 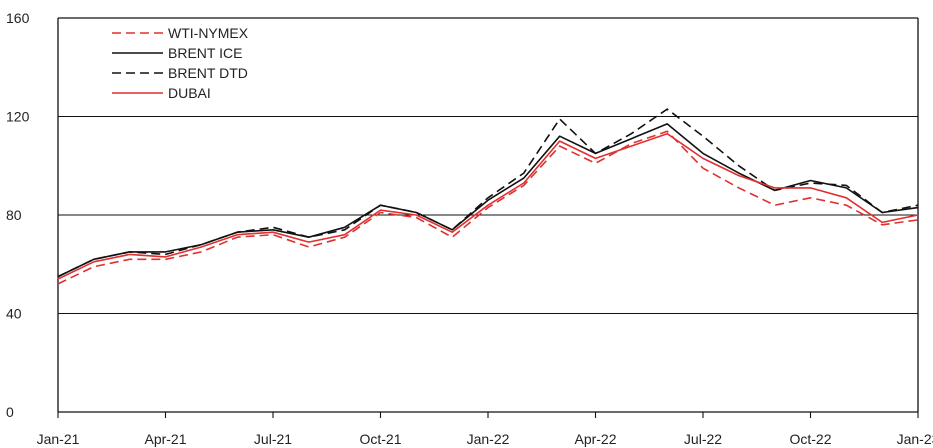 I want to click on x-tick-label: Jan-23, so click(x=915, y=439).